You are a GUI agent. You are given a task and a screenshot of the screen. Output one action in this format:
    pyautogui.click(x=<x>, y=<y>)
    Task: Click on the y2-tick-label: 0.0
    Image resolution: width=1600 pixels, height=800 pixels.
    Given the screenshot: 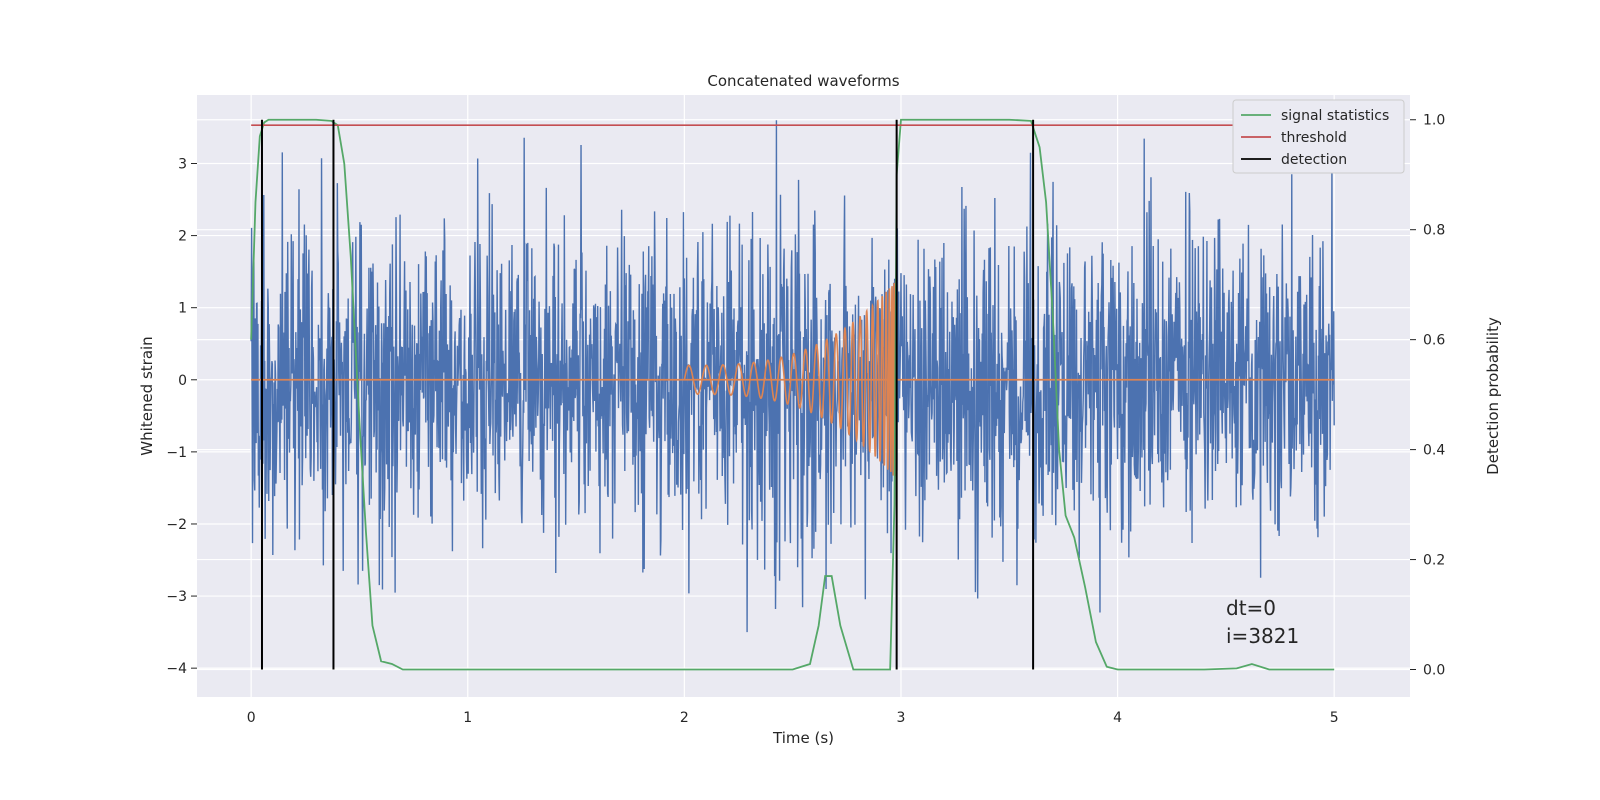 What is the action you would take?
    pyautogui.click(x=1434, y=671)
    